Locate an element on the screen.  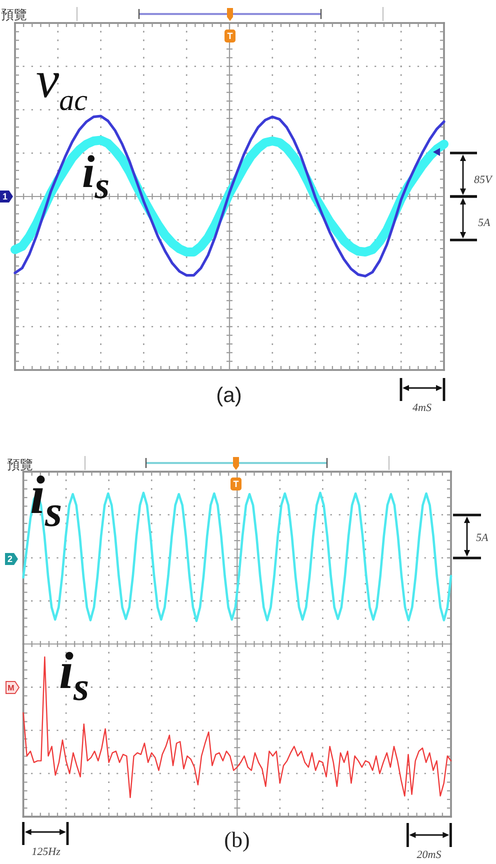
text: (b) is located at coordinates (237, 839).